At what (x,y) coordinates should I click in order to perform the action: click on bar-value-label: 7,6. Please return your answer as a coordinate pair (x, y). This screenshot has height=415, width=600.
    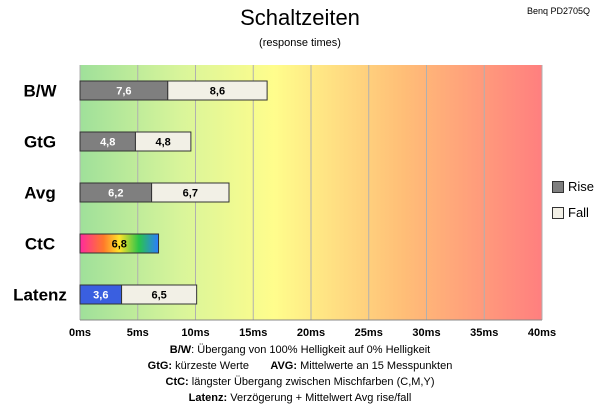
    Looking at the image, I should click on (123, 92).